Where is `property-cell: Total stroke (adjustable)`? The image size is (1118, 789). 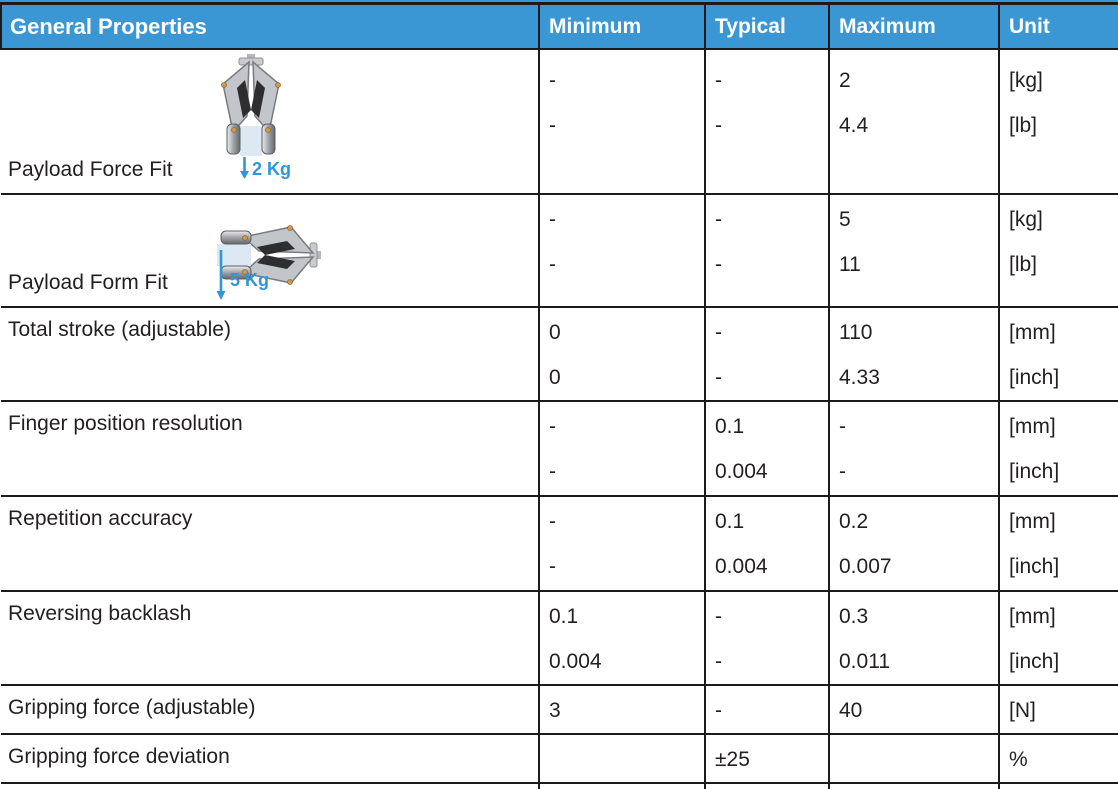 property-cell: Total stroke (adjustable) is located at coordinates (270, 353).